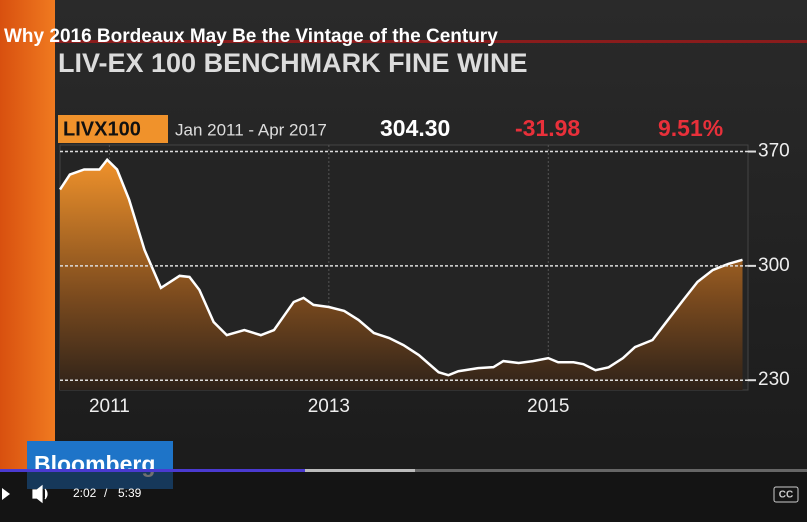 The width and height of the screenshot is (807, 522). What do you see at coordinates (774, 265) in the screenshot?
I see `y-tick-label: 300` at bounding box center [774, 265].